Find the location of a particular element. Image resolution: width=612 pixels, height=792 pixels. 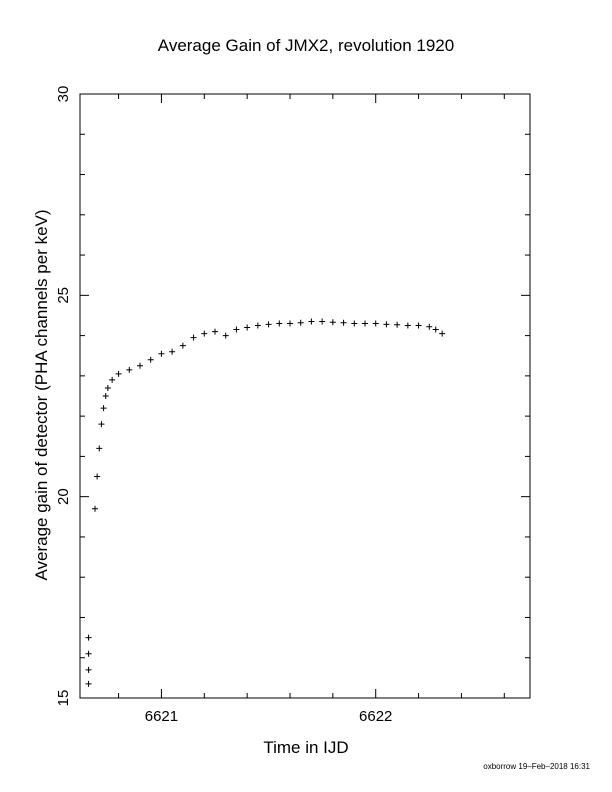

footer-timestamp: oxborrow 19–Feb–2018 16:31 is located at coordinates (536, 766).